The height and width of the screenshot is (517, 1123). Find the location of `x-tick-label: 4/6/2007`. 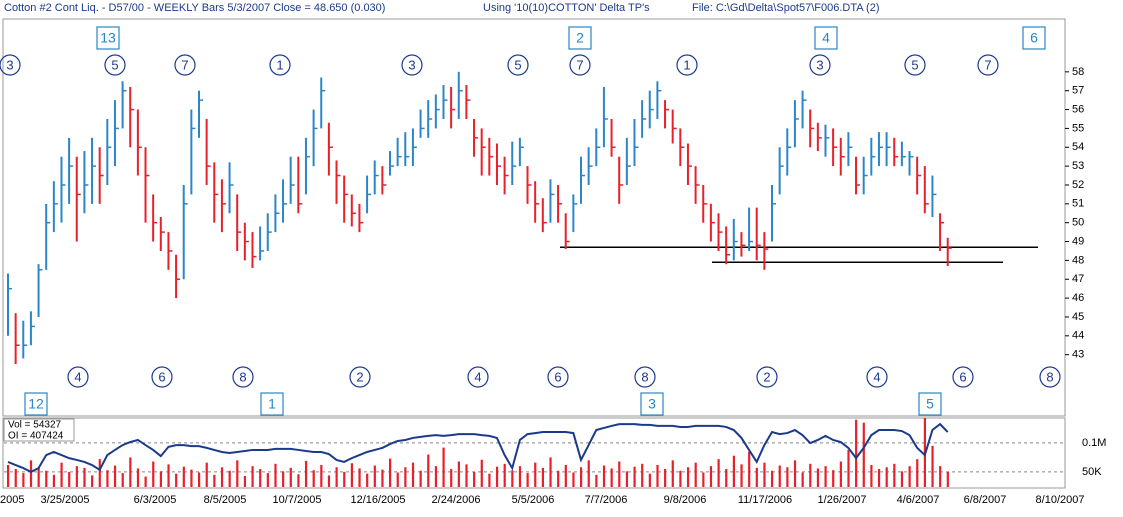

x-tick-label: 4/6/2007 is located at coordinates (918, 500).